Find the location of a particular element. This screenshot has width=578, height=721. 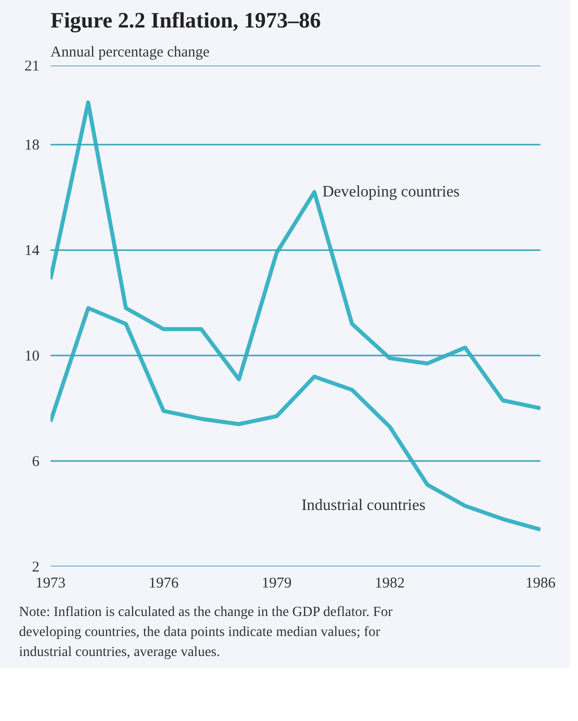

x-tick-label: 1982 is located at coordinates (389, 584).